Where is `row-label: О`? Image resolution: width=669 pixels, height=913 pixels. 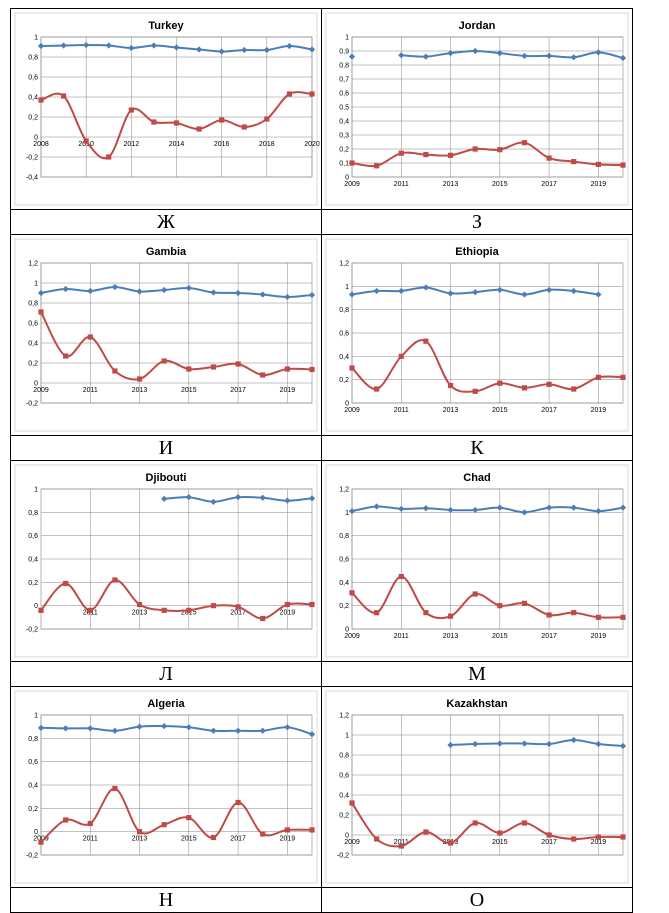 row-label: О is located at coordinates (477, 900).